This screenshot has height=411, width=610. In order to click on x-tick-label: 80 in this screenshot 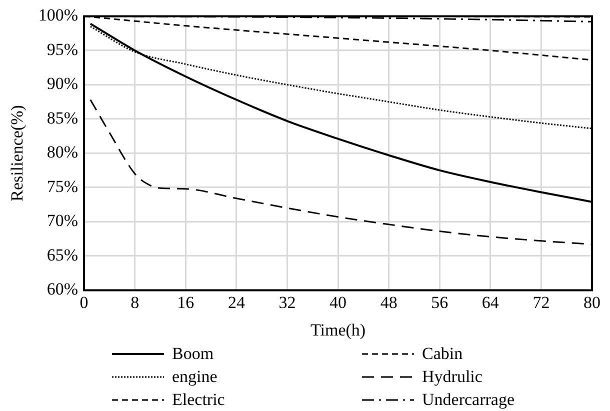, I will do `click(592, 302)`.